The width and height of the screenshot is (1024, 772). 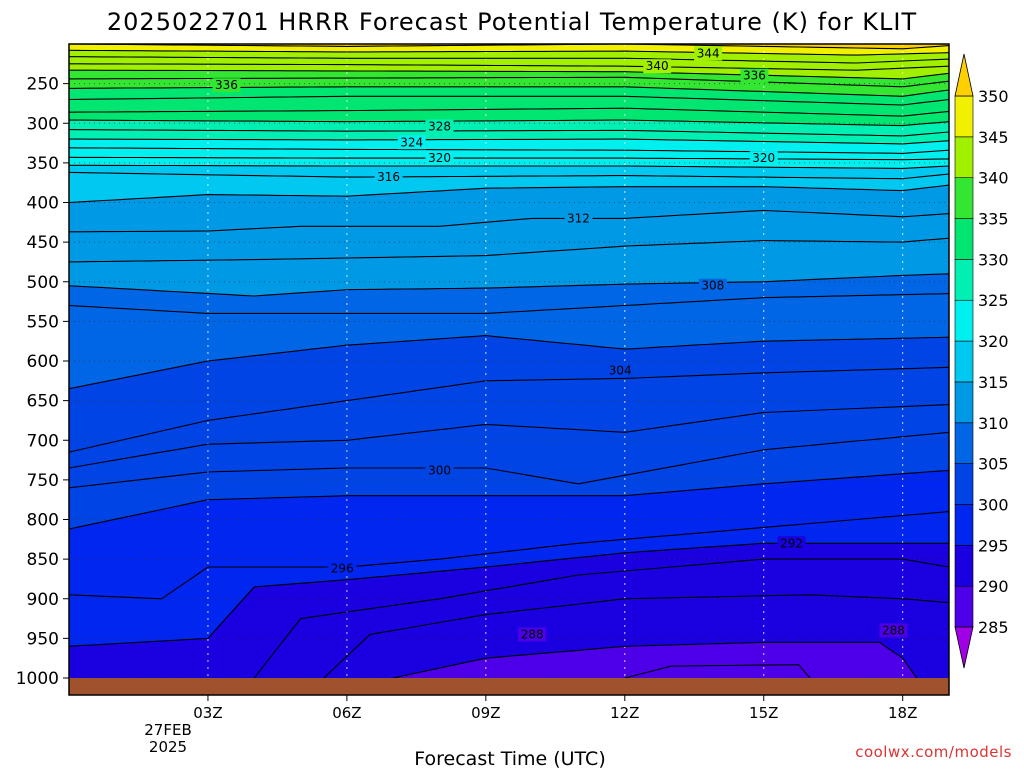 I want to click on contour-label: 320, so click(x=439, y=158).